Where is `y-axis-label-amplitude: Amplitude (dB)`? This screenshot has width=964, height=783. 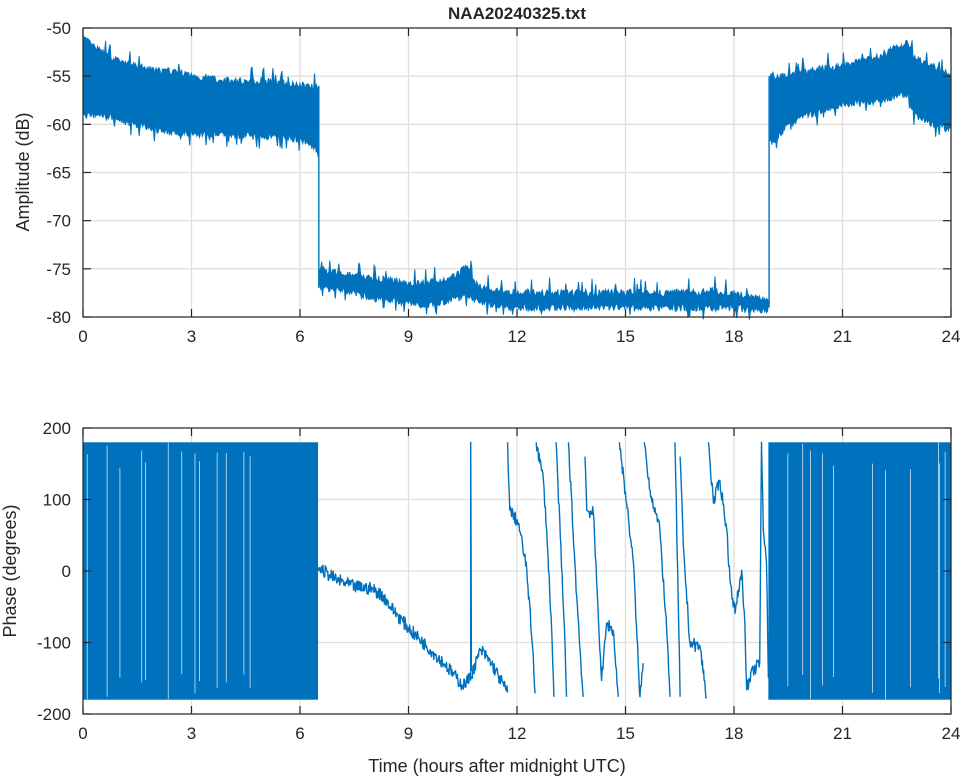 y-axis-label-amplitude: Amplitude (dB) is located at coordinates (23, 171).